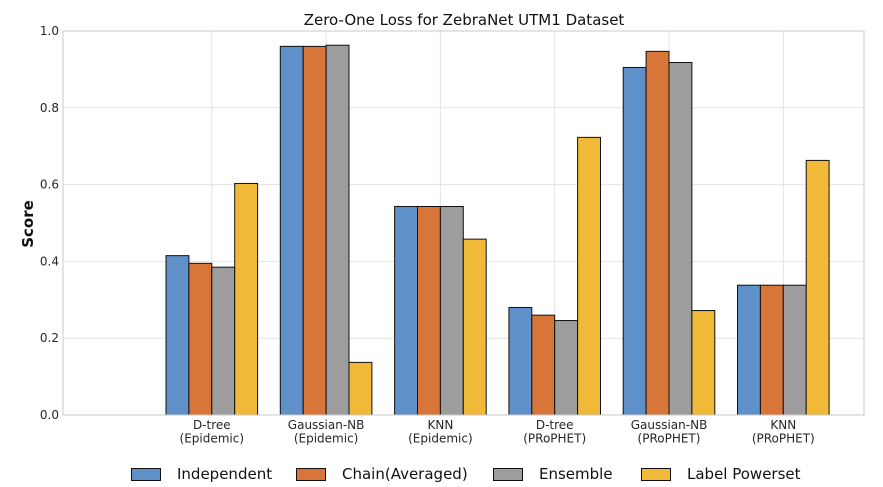 The height and width of the screenshot is (487, 883). Describe the element at coordinates (49, 31) in the screenshot. I see `y-tick-label: 1.0` at that location.